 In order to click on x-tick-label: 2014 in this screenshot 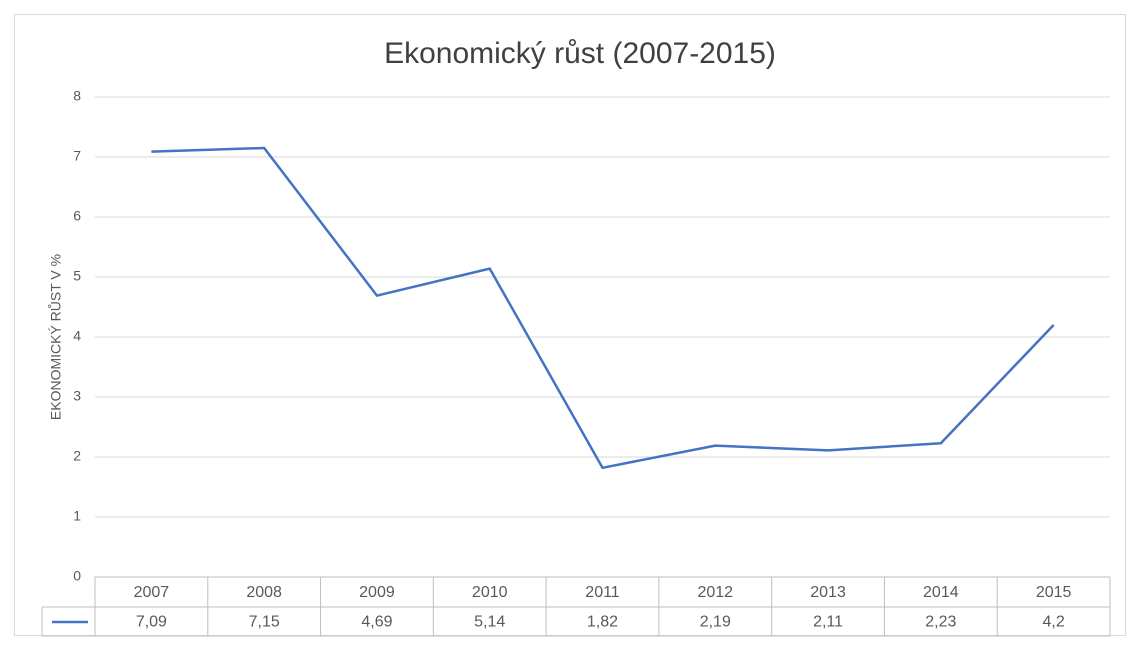, I will do `click(941, 592)`.